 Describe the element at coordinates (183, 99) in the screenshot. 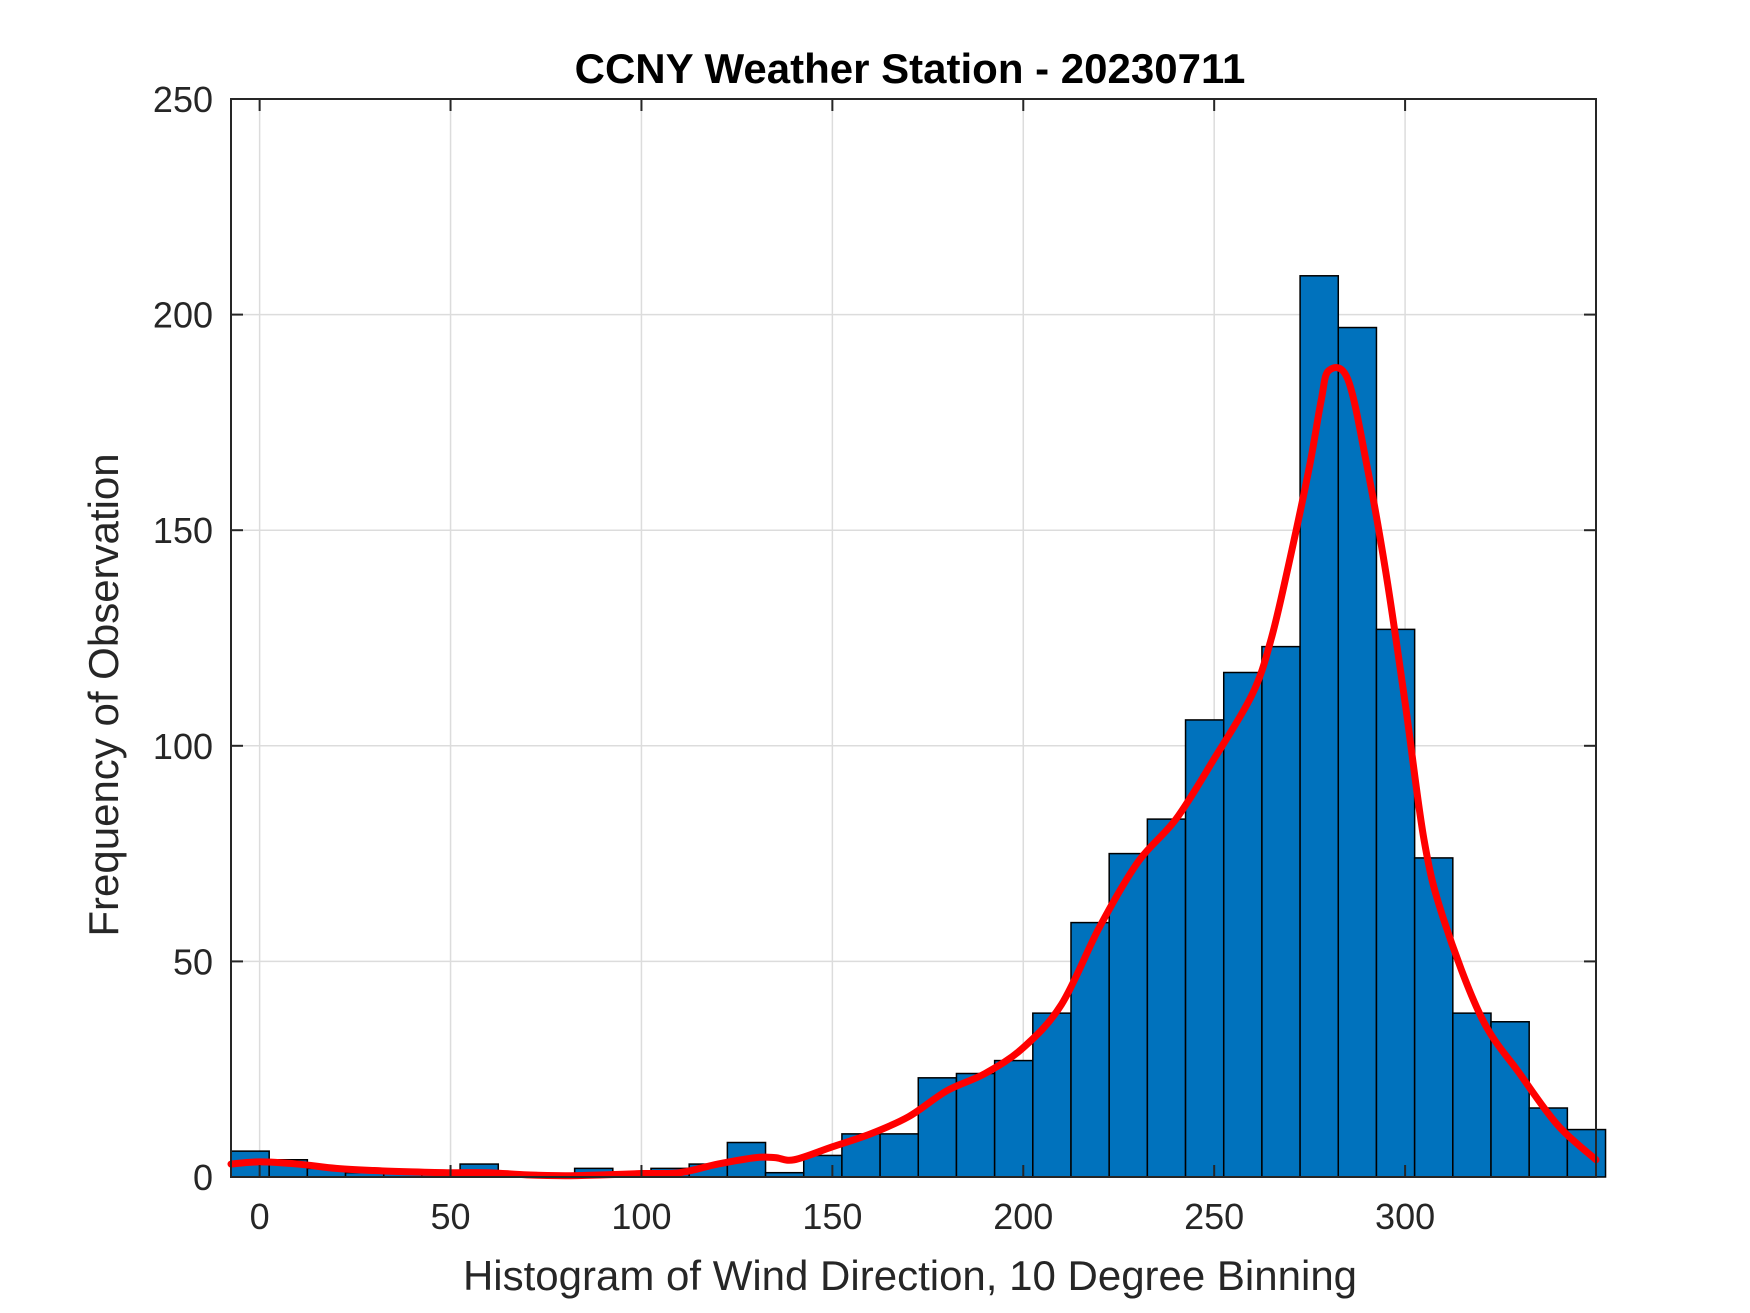

I see `y-tick-label: 250` at that location.